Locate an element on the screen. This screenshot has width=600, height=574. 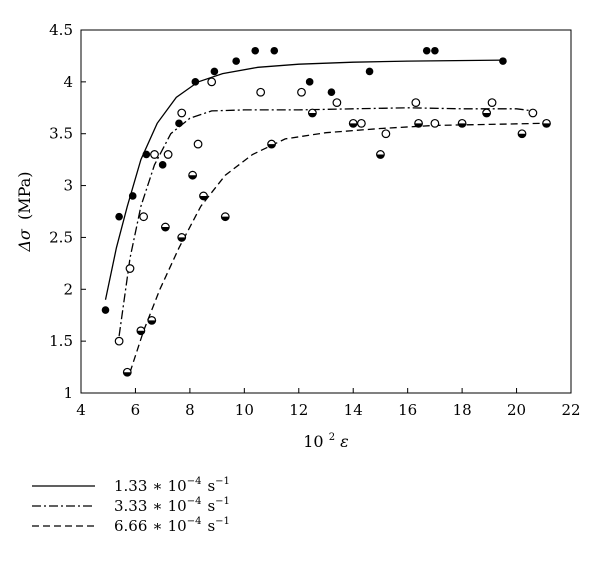
legend-coef: 3.33 is located at coordinates (130, 506).